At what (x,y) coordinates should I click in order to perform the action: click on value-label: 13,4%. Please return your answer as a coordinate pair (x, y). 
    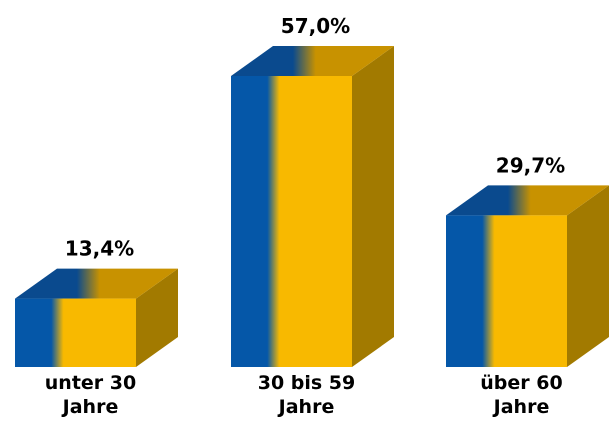
    Looking at the image, I should click on (99, 249).